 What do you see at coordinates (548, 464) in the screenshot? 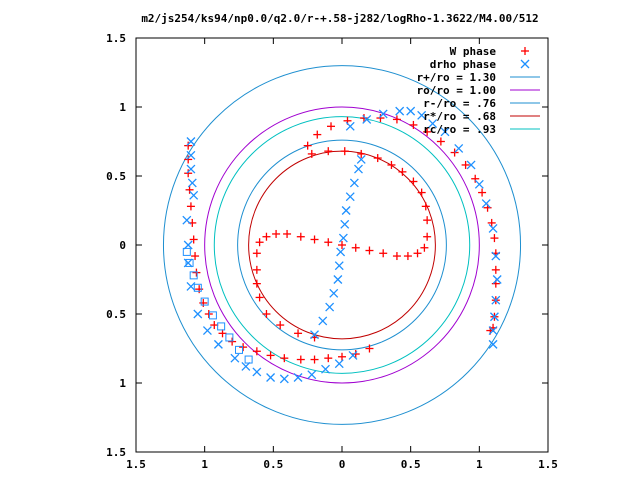
I see `x-tick-label: 1.5` at bounding box center [548, 464].